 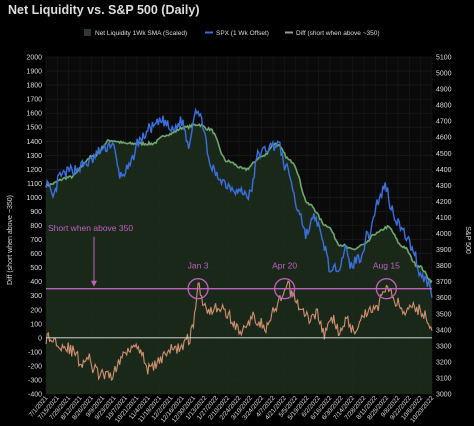 I want to click on right-tick-label: 4600, so click(x=444, y=138).